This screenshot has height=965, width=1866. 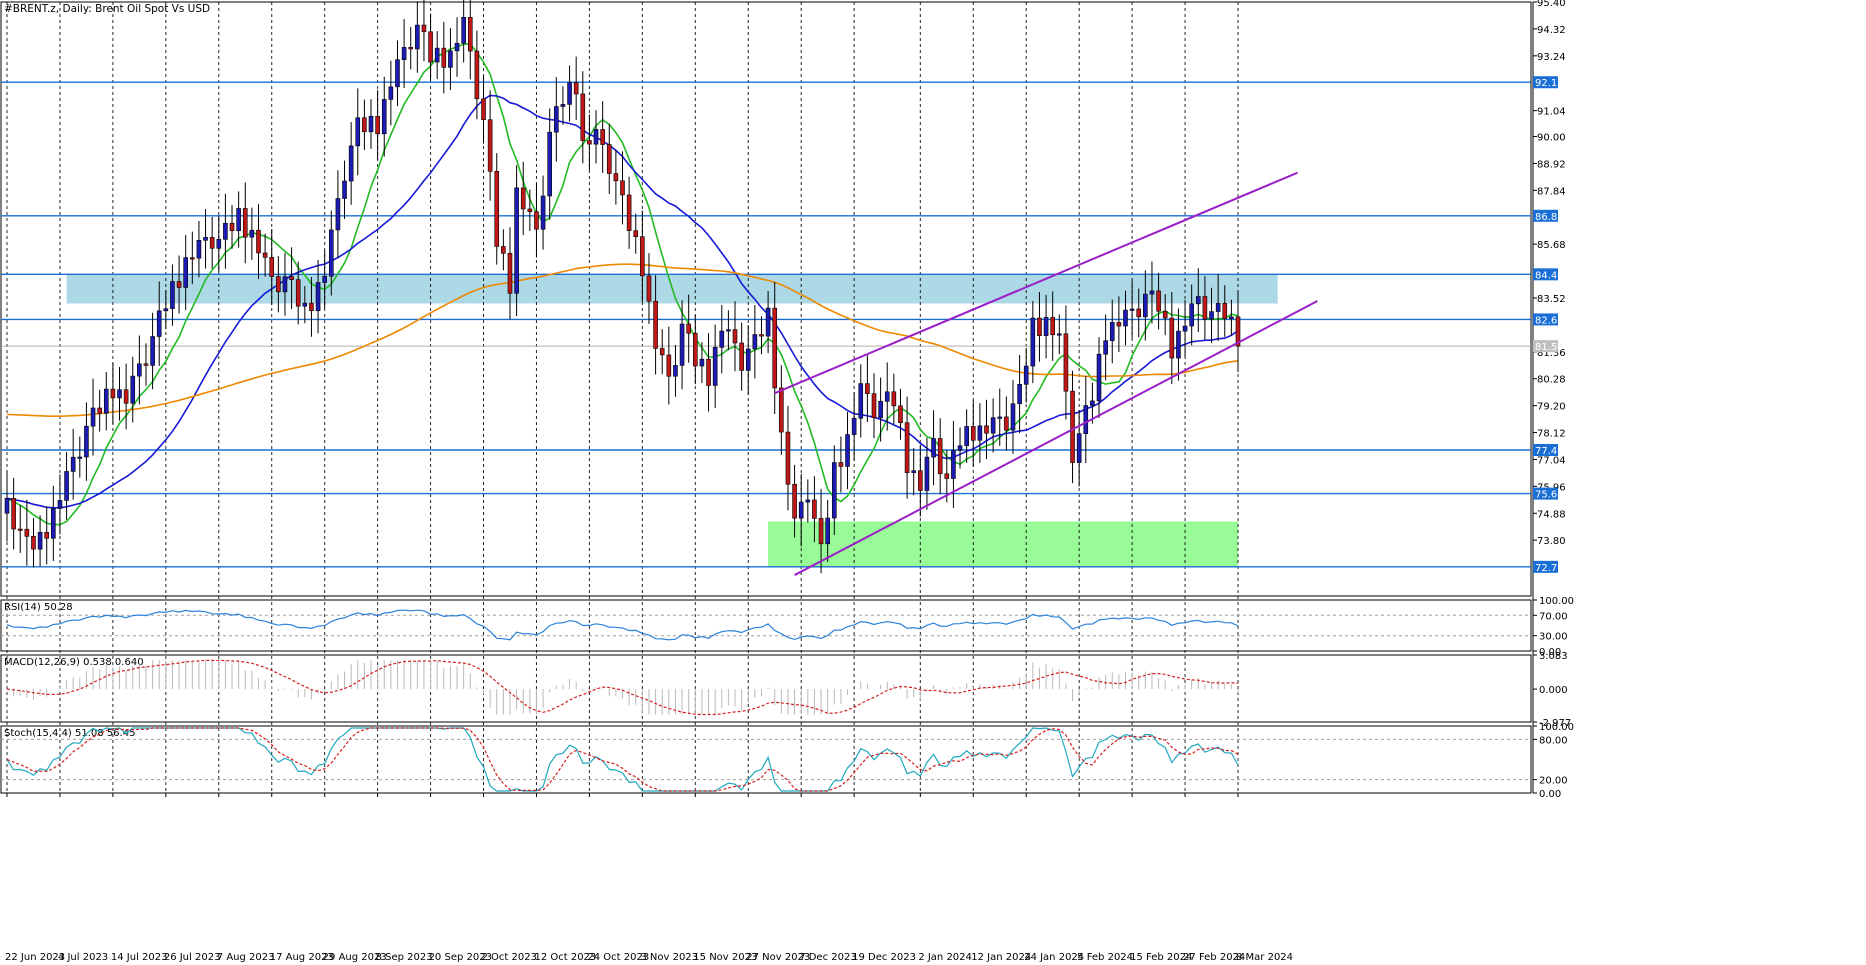 What do you see at coordinates (1551, 191) in the screenshot?
I see `price-tick-label: 87.84` at bounding box center [1551, 191].